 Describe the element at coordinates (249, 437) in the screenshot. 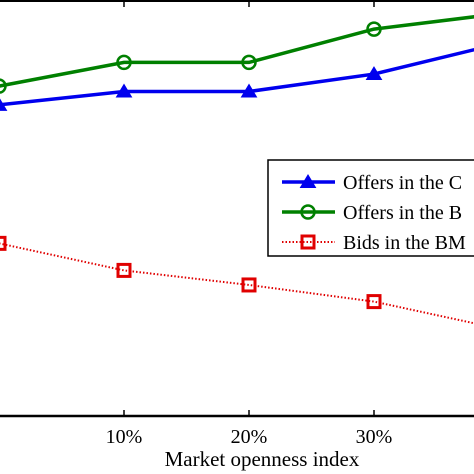

I see `x-tick-label: 20%` at that location.